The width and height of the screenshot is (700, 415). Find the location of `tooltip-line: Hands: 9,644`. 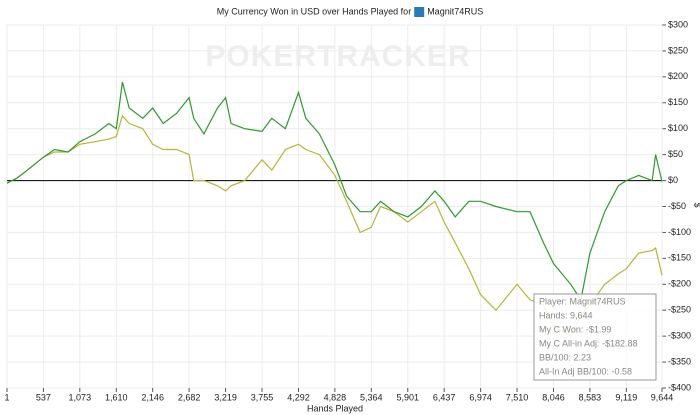

tooltip-line: Hands: 9,644 is located at coordinates (566, 315).